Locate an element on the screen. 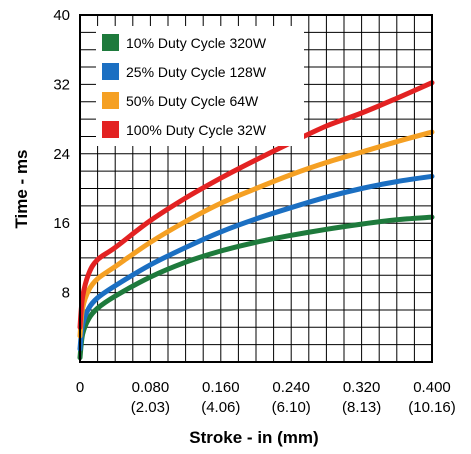 The height and width of the screenshot is (454, 471). x-axis-label: Stroke - in (mm) is located at coordinates (253, 437).